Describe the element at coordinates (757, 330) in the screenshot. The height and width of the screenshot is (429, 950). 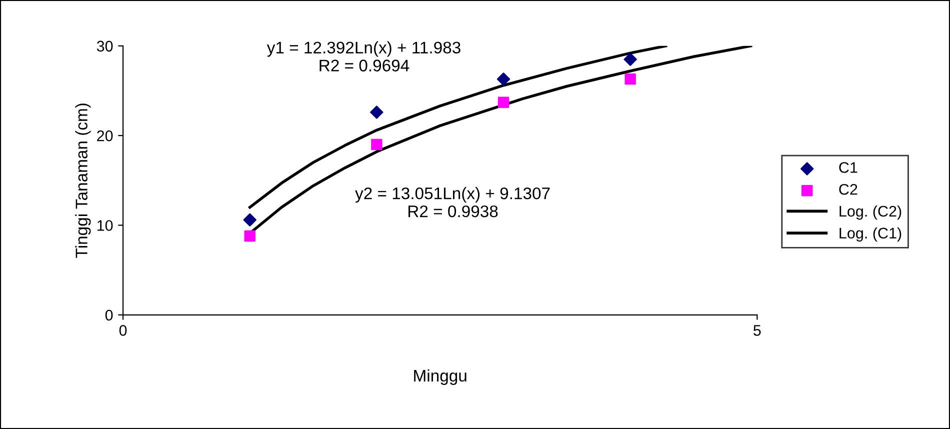
I see `x-tick-label: 5` at that location.